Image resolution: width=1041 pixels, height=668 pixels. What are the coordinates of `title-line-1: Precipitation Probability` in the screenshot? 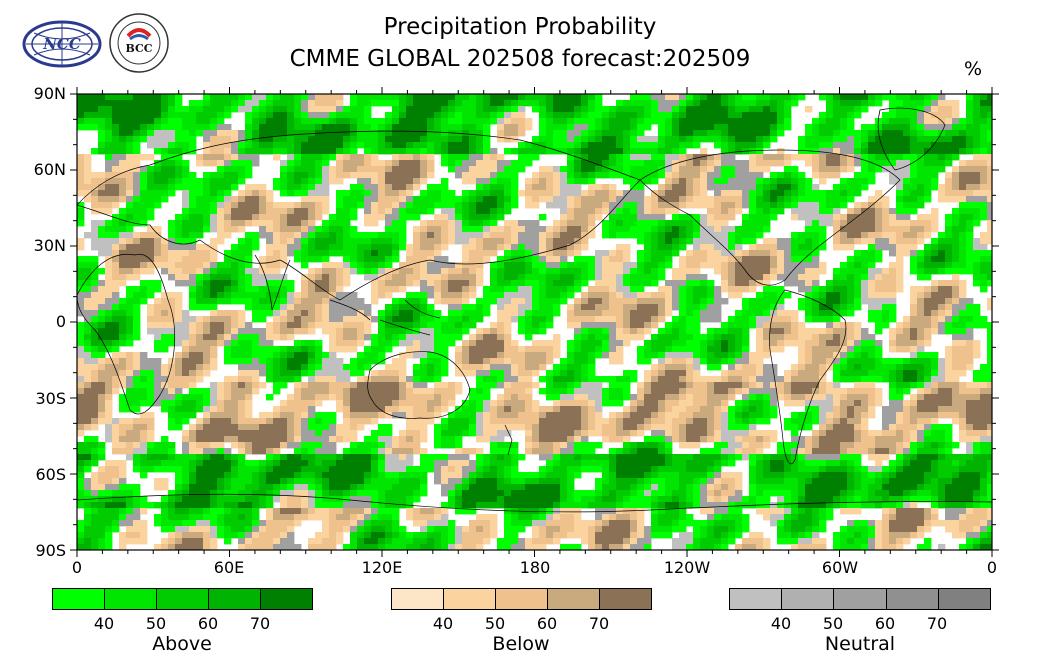 It's located at (520, 27).